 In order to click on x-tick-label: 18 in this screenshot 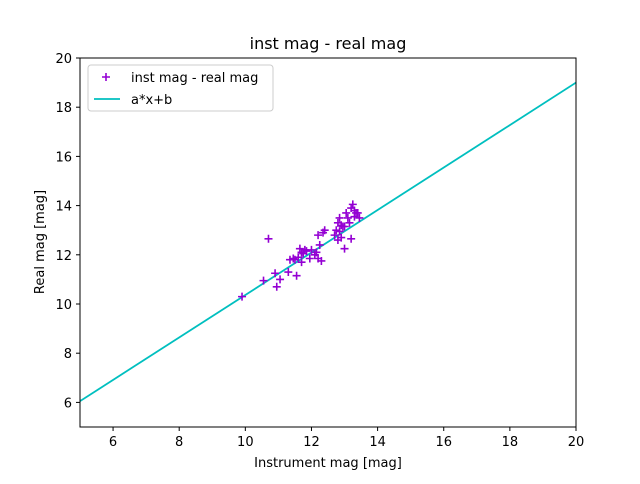, I will do `click(510, 442)`.